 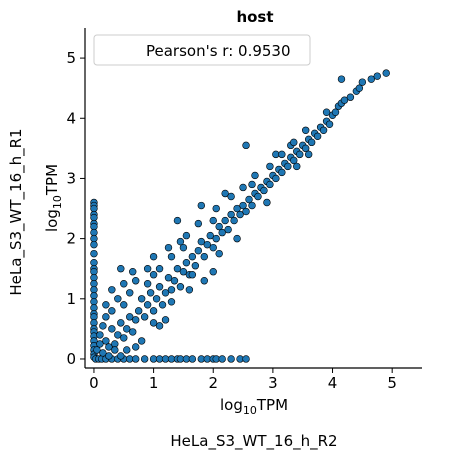 I want to click on y-ticks: 0 1 2 3 4 5, so click(x=75, y=208).